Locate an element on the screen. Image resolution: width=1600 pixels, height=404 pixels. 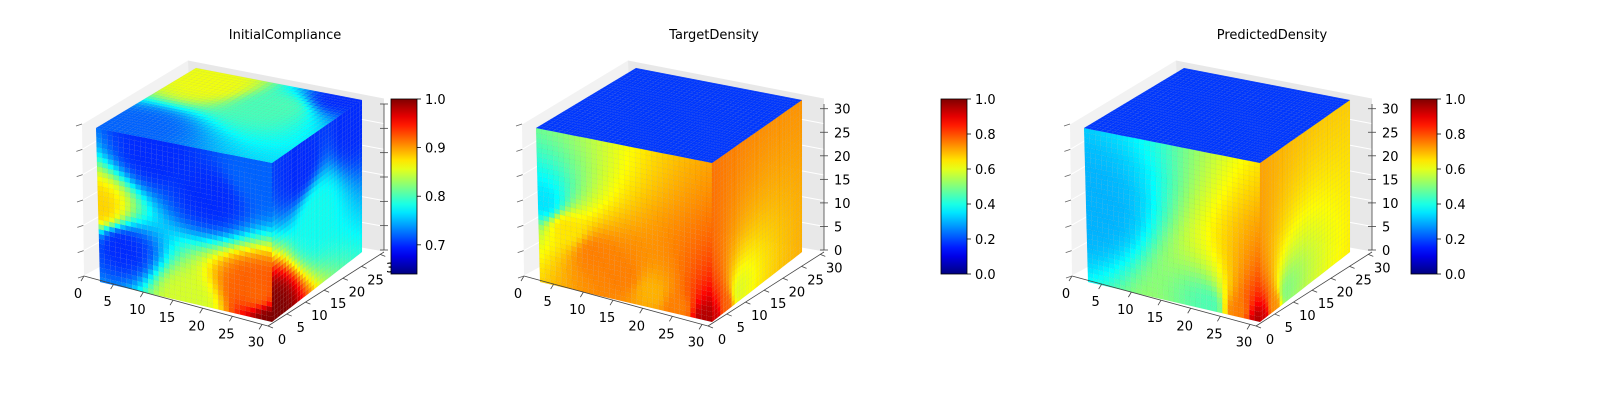
y-tick-label: 20 is located at coordinates (357, 292).